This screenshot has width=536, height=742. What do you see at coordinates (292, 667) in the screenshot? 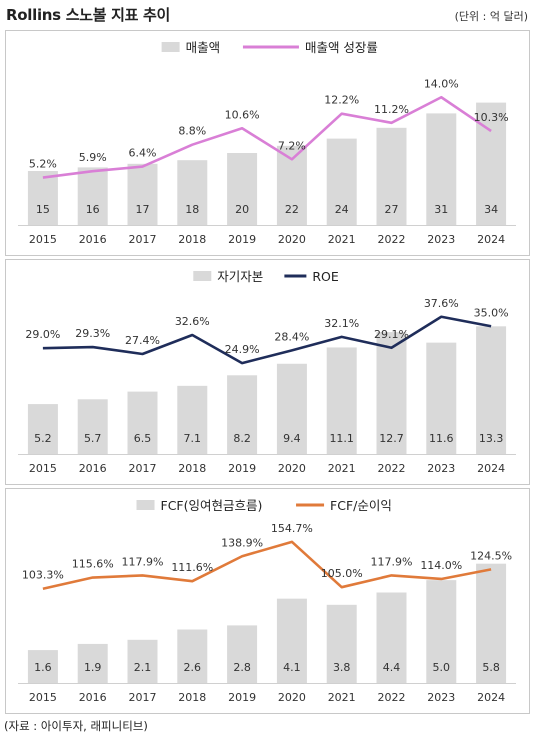
I see `bar-value-label: 4.1` at bounding box center [292, 667].